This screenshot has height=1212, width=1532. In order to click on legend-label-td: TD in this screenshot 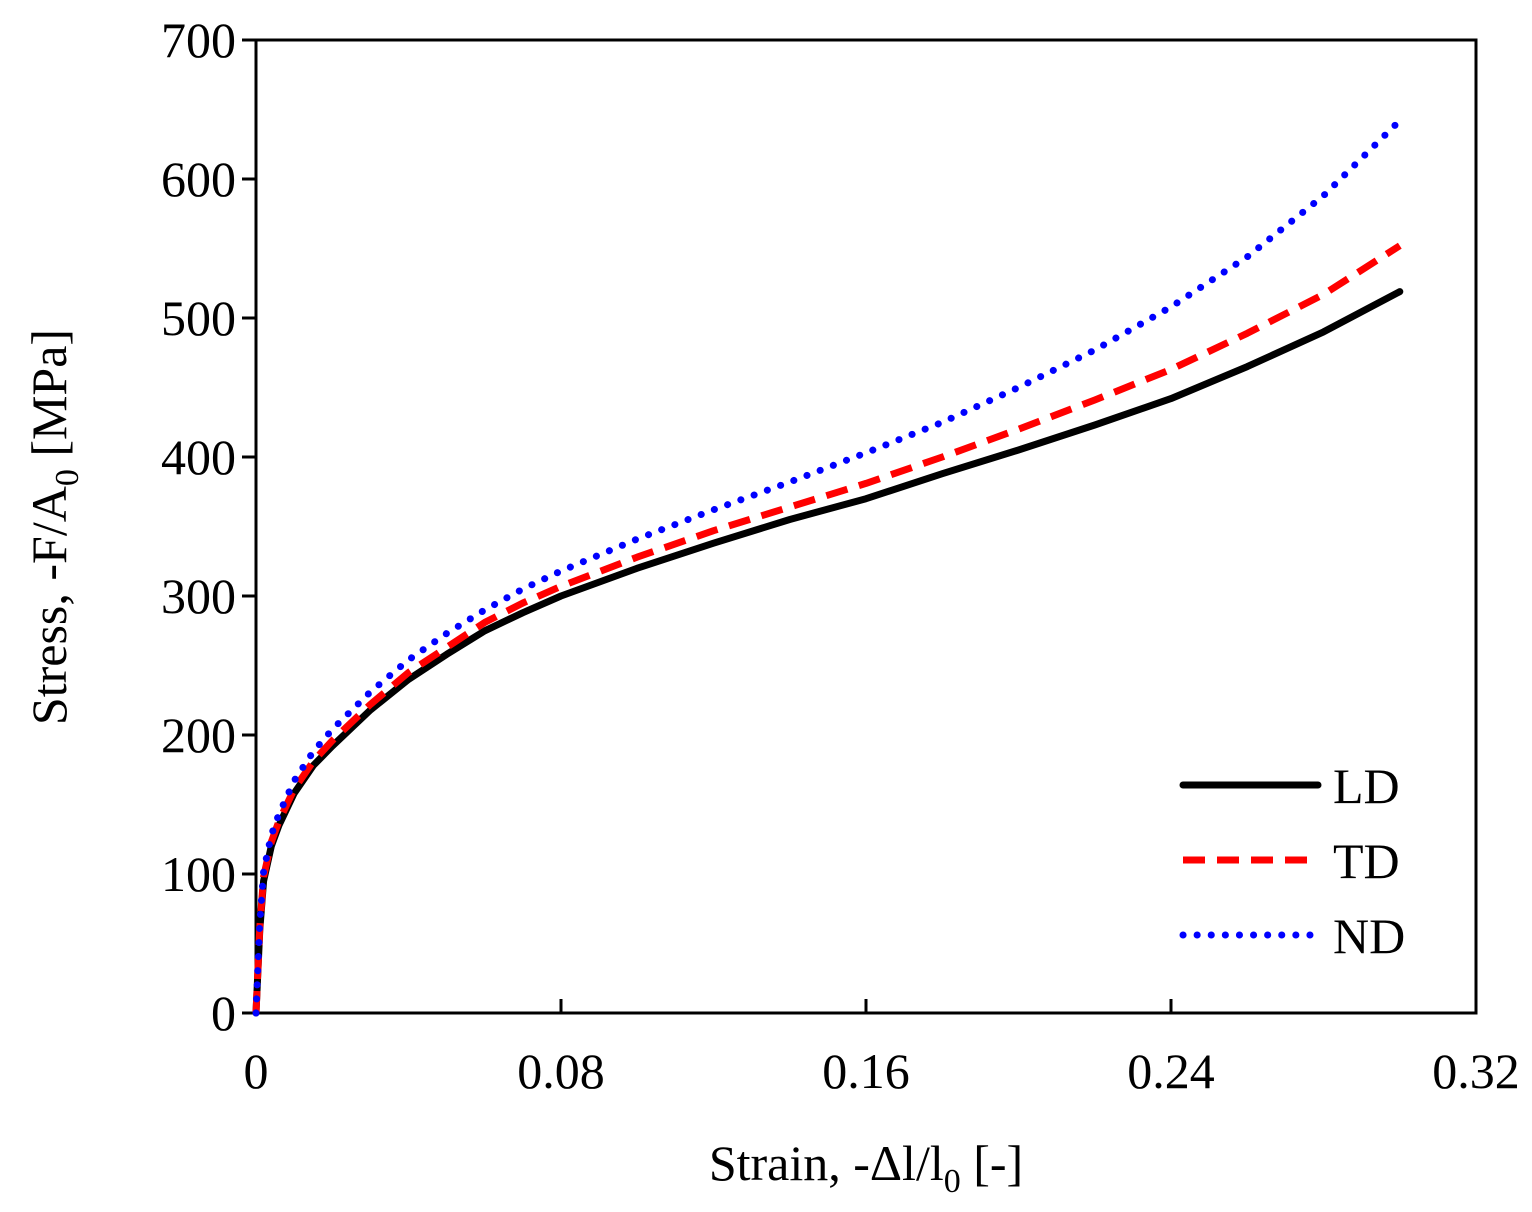, I will do `click(1366, 861)`.